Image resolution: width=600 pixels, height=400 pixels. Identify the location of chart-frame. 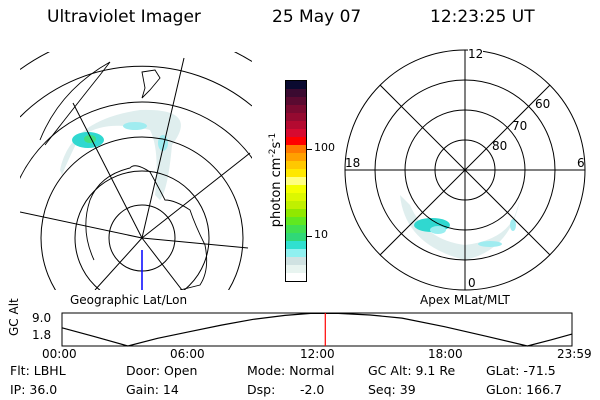
(317, 329).